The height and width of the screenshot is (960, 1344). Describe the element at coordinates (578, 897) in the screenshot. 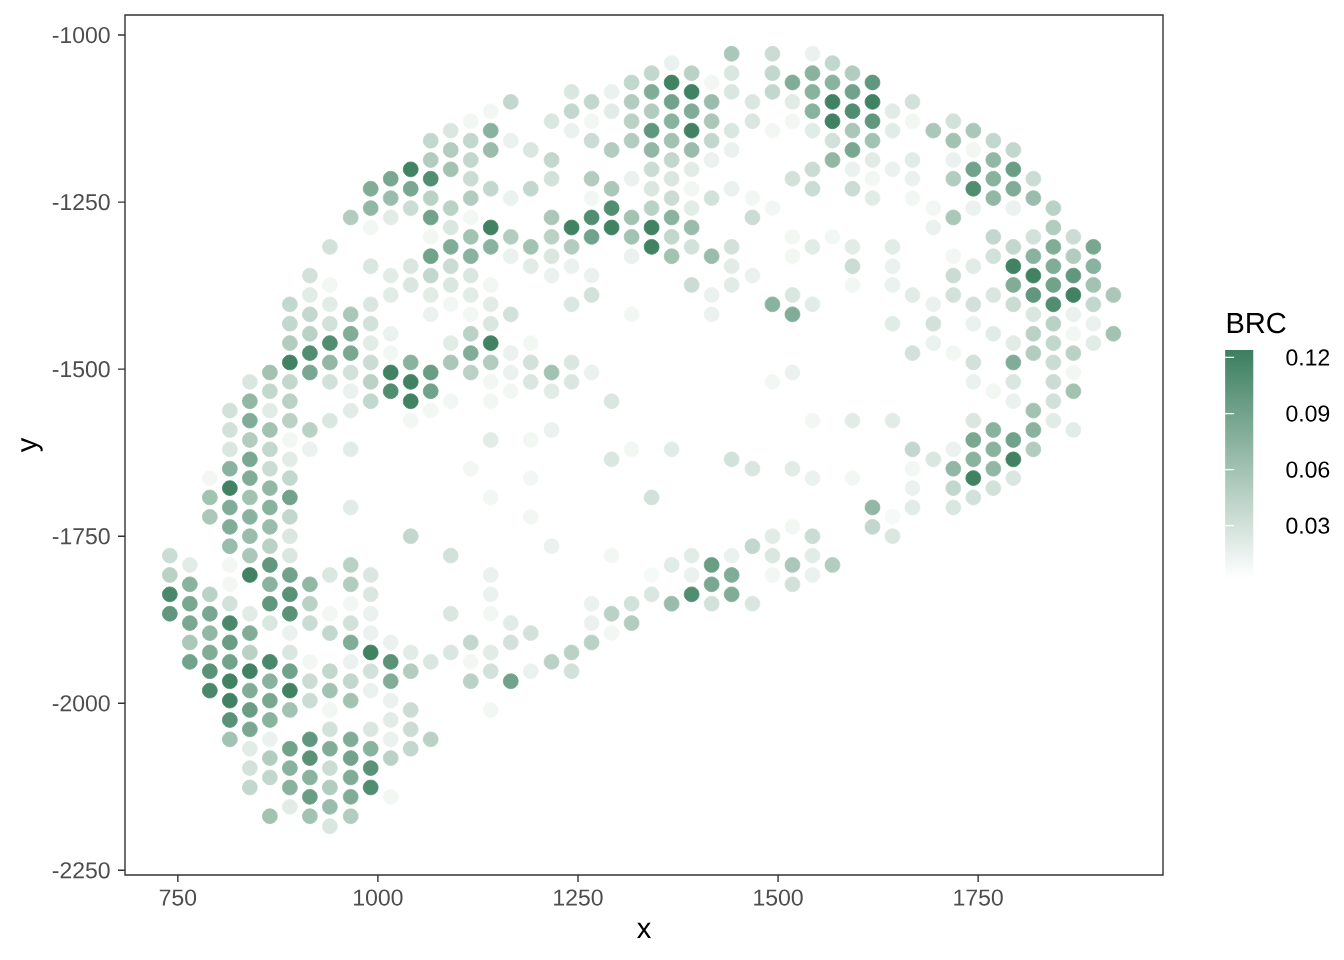

I see `x-tick-label: 1250` at that location.